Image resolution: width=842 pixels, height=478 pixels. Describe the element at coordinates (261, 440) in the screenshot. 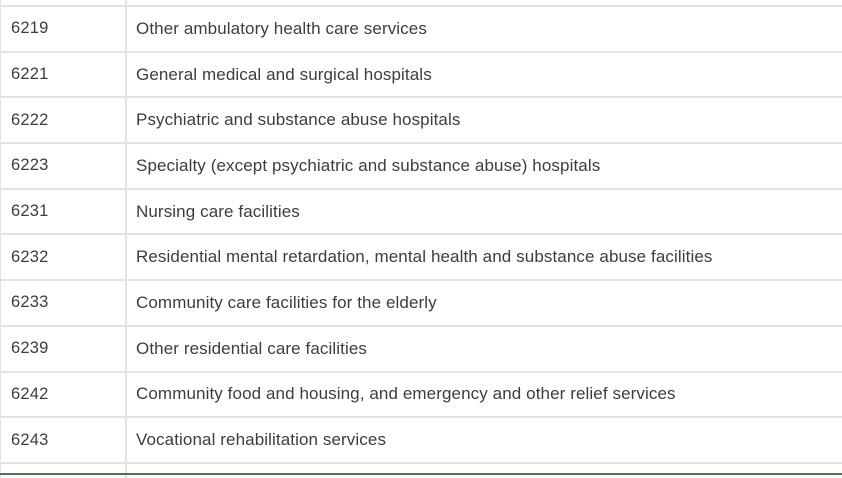

I see `description-cell: Vocational rehabilitation services` at that location.